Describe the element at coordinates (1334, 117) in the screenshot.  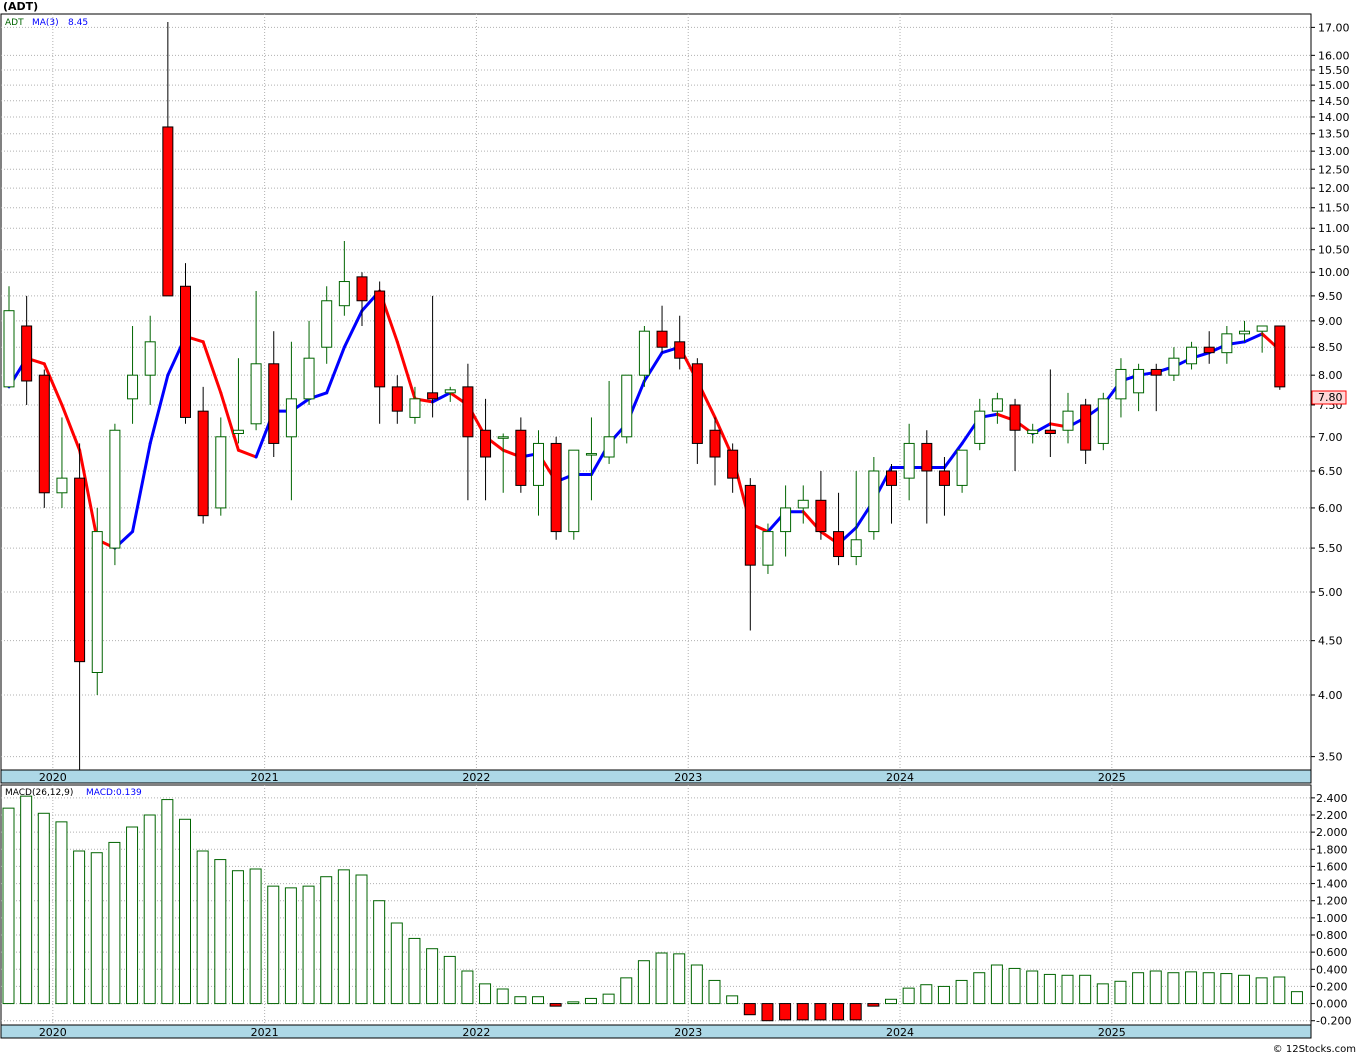
I see `price-tick-label: 14.00` at that location.